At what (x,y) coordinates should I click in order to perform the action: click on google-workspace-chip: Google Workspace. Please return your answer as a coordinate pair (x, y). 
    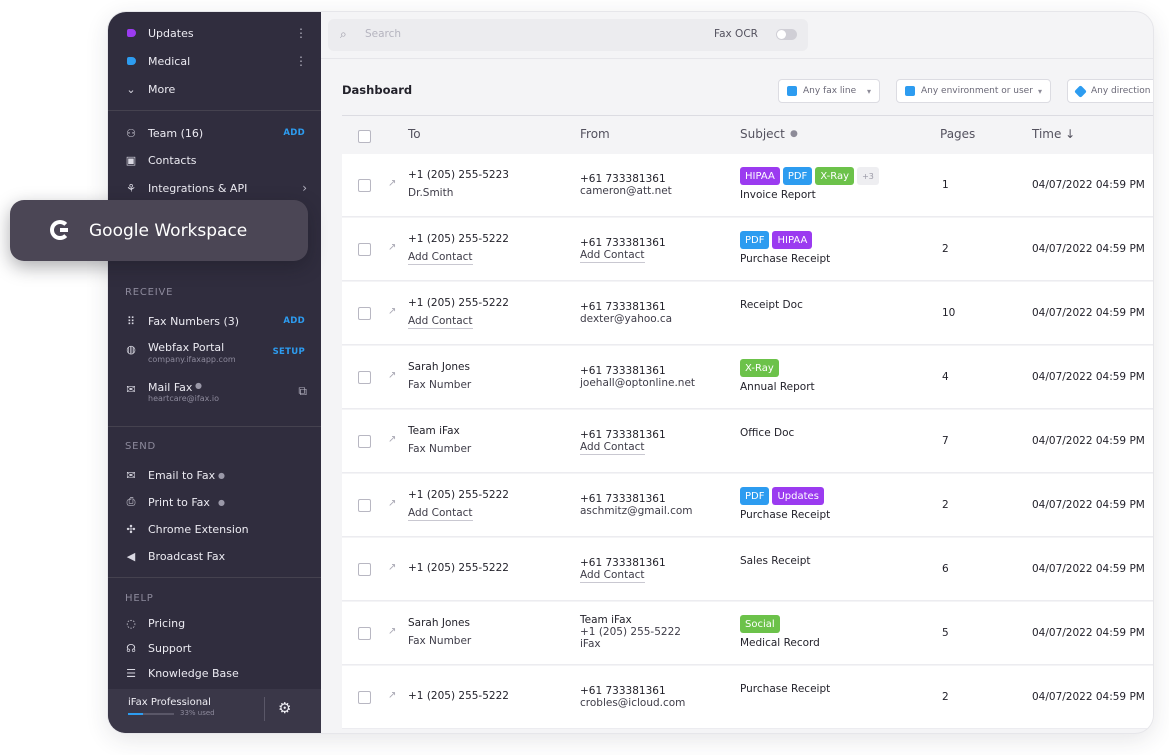
    Looking at the image, I should click on (159, 230).